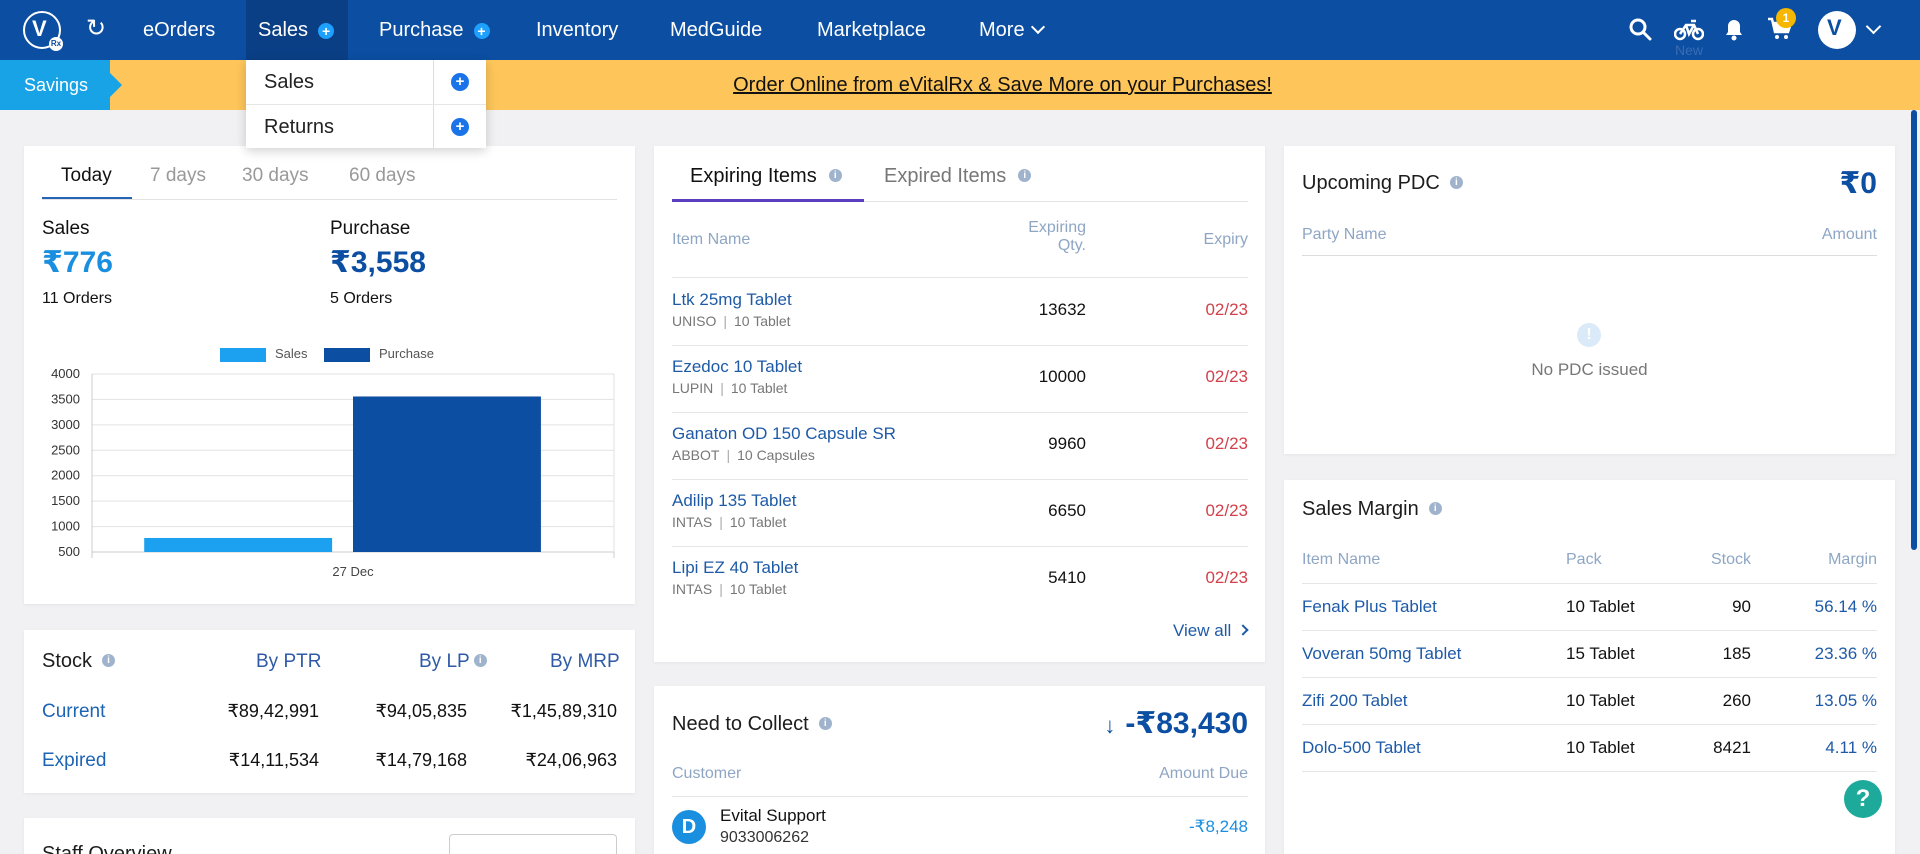 The width and height of the screenshot is (1920, 854). I want to click on margin-item-margin: 13.05 %, so click(1845, 700).